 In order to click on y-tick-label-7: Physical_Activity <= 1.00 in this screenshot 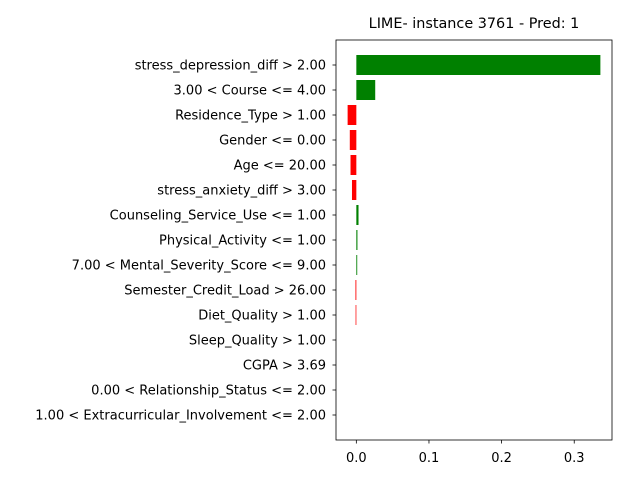, I will do `click(242, 241)`.